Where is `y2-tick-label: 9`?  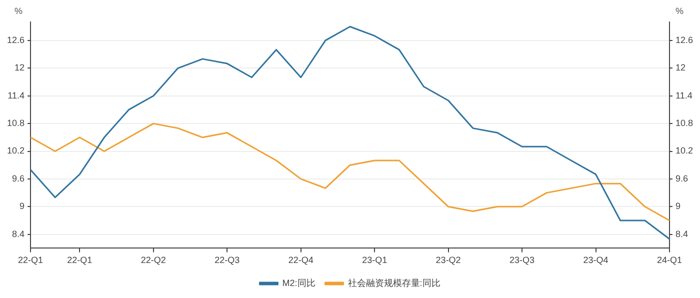 y2-tick-label: 9 is located at coordinates (677, 206).